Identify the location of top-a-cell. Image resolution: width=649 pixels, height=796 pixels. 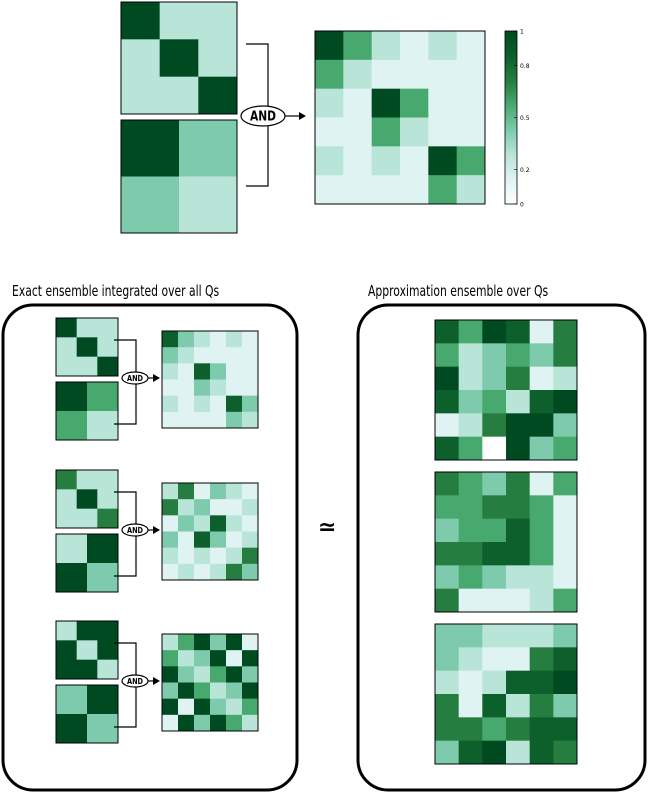
(218, 58).